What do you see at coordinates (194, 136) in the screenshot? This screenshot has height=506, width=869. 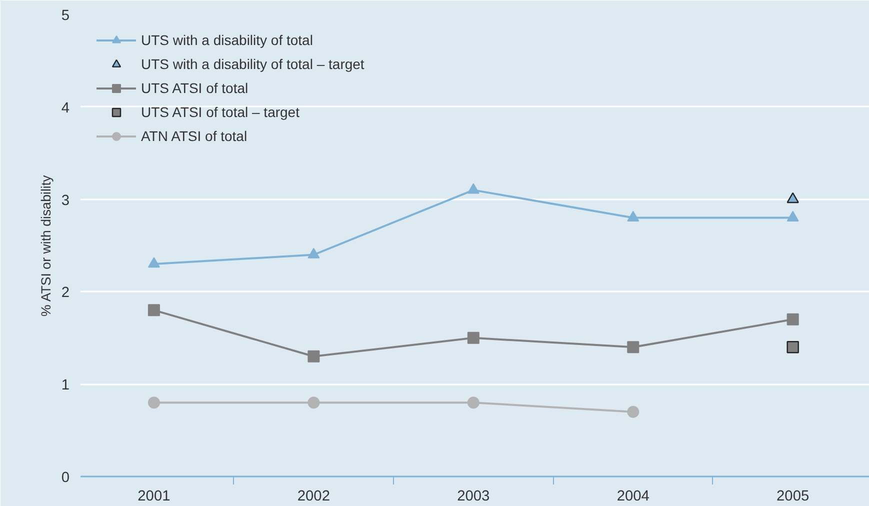 I see `legend-label: ATN ATSI of total` at bounding box center [194, 136].